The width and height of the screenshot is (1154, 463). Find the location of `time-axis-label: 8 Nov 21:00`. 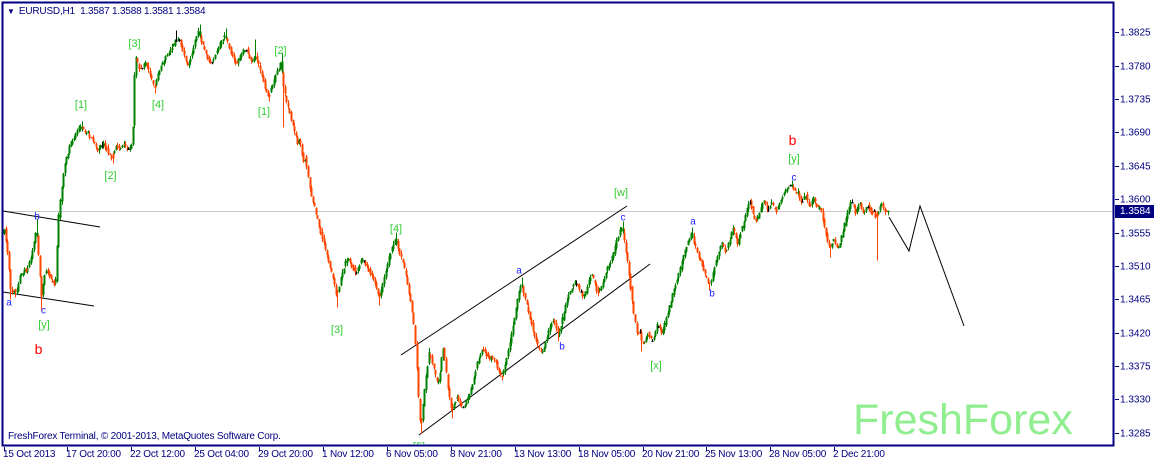

time-axis-label: 8 Nov 21:00 is located at coordinates (476, 454).